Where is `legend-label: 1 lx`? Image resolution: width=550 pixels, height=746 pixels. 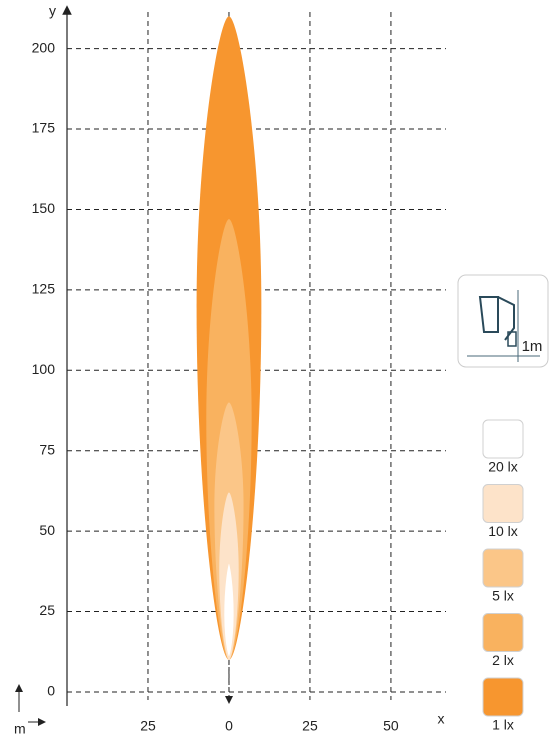
legend-label: 1 lx is located at coordinates (503, 725).